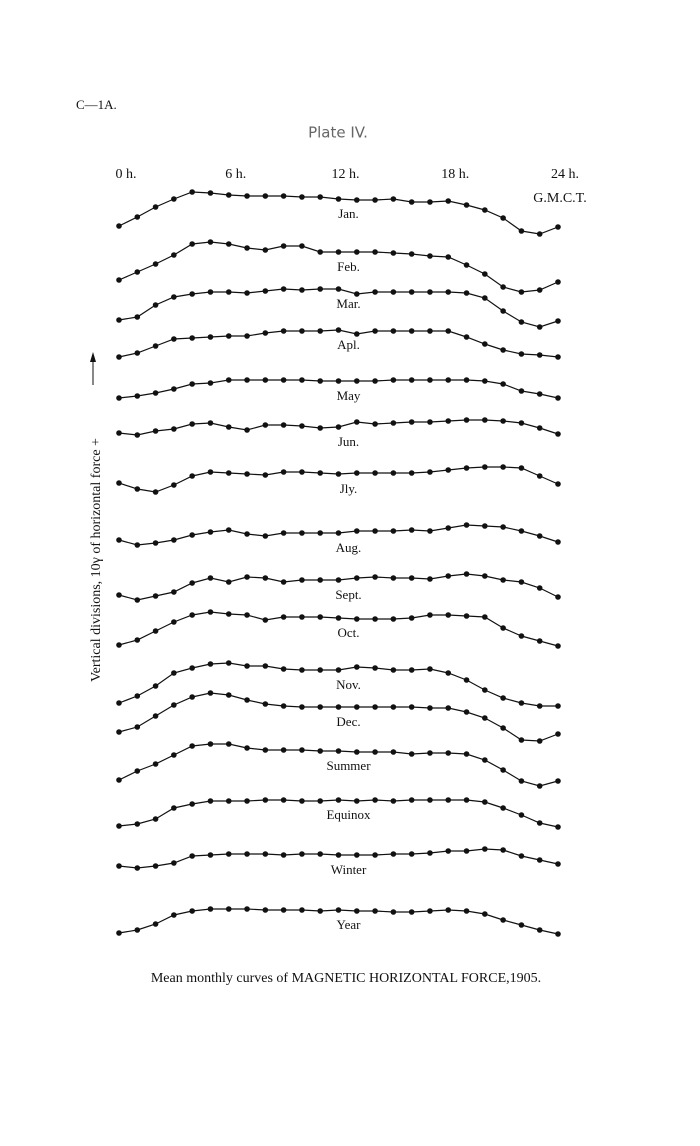 The width and height of the screenshot is (700, 1146). Describe the element at coordinates (93, 368) in the screenshot. I see `y-arrow` at that location.